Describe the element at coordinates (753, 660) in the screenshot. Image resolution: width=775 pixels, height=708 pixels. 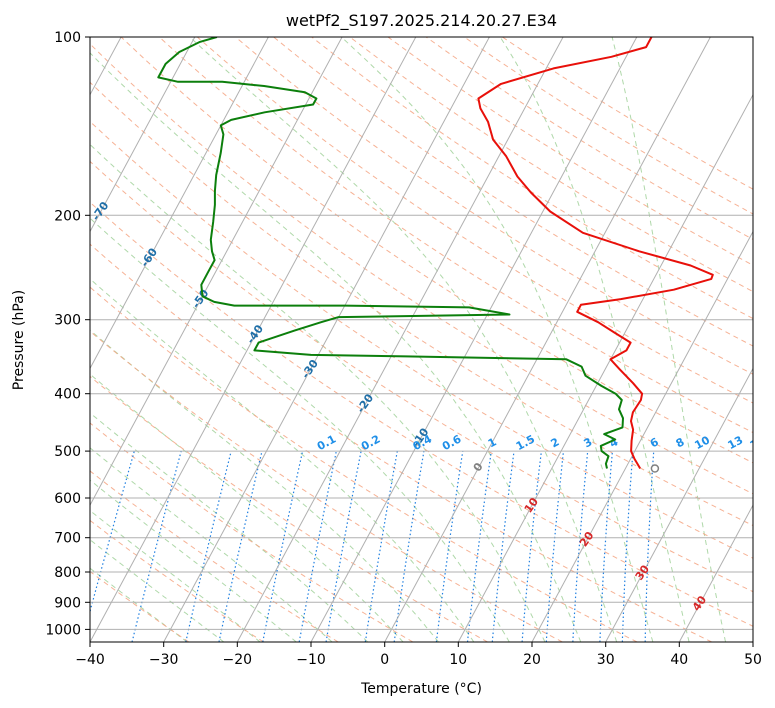
I see `x-tick-label: 50` at that location.